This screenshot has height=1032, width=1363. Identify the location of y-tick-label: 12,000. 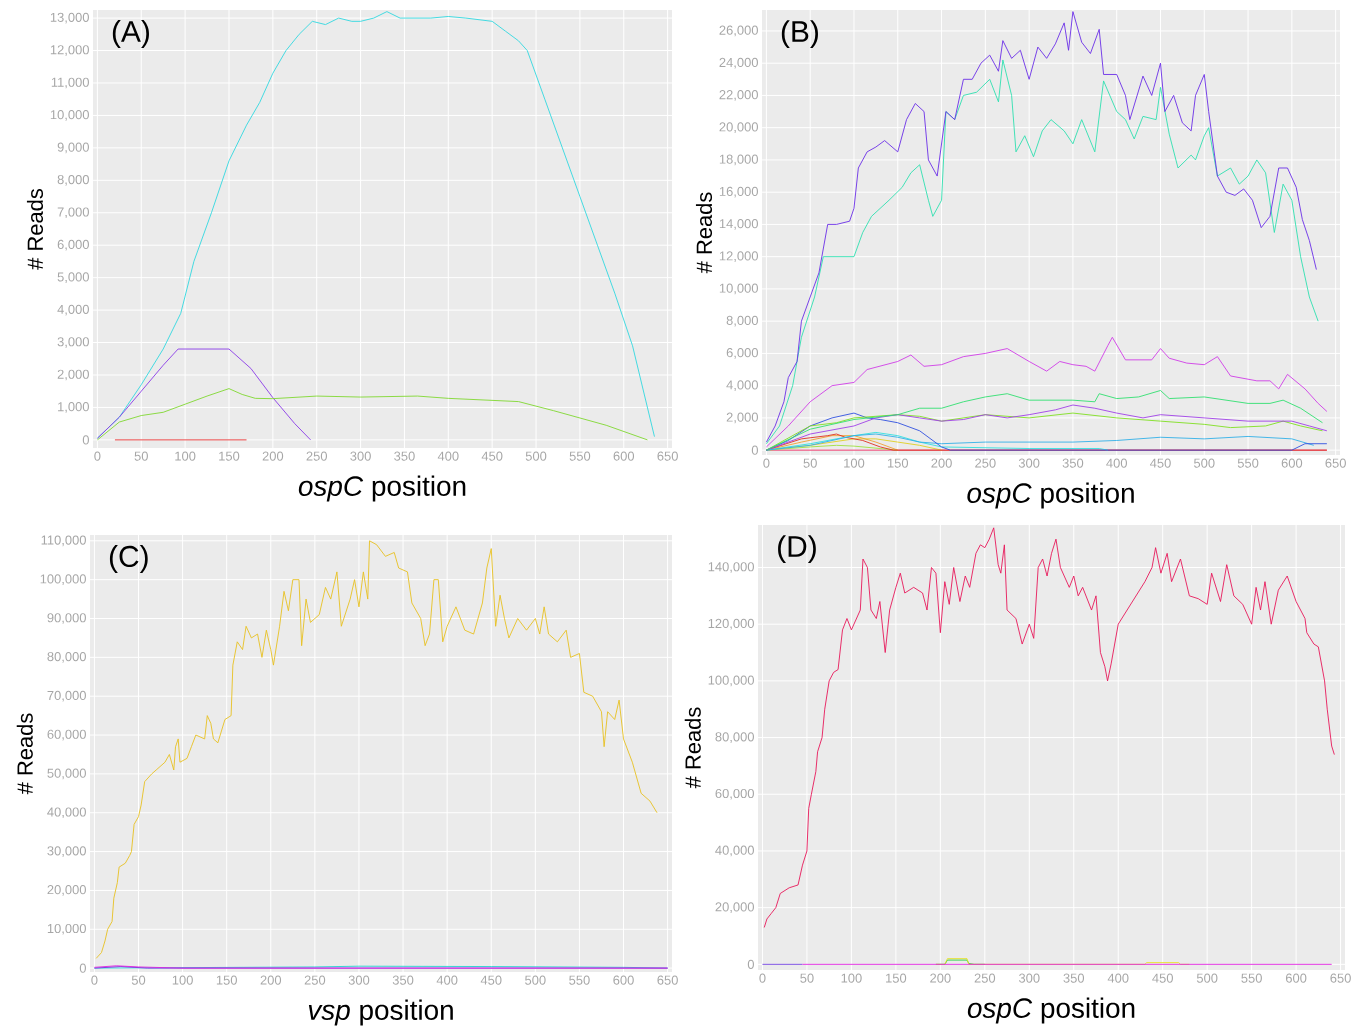
(69, 50).